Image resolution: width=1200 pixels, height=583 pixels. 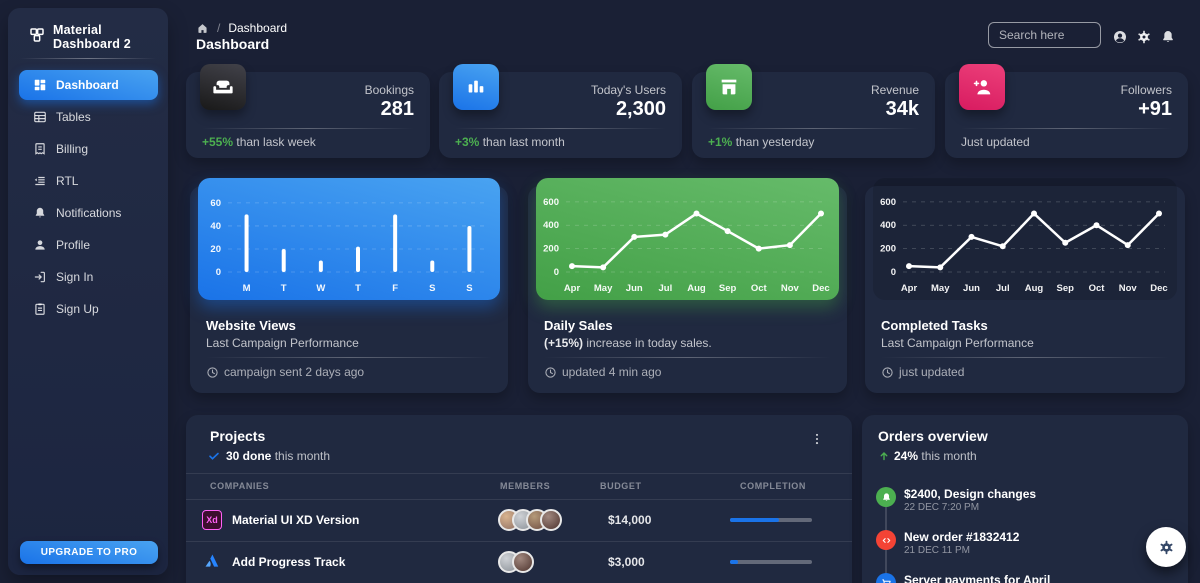 What do you see at coordinates (349, 239) in the screenshot?
I see `website-views-chart: 0 20 40 60 M T W T F S S` at bounding box center [349, 239].